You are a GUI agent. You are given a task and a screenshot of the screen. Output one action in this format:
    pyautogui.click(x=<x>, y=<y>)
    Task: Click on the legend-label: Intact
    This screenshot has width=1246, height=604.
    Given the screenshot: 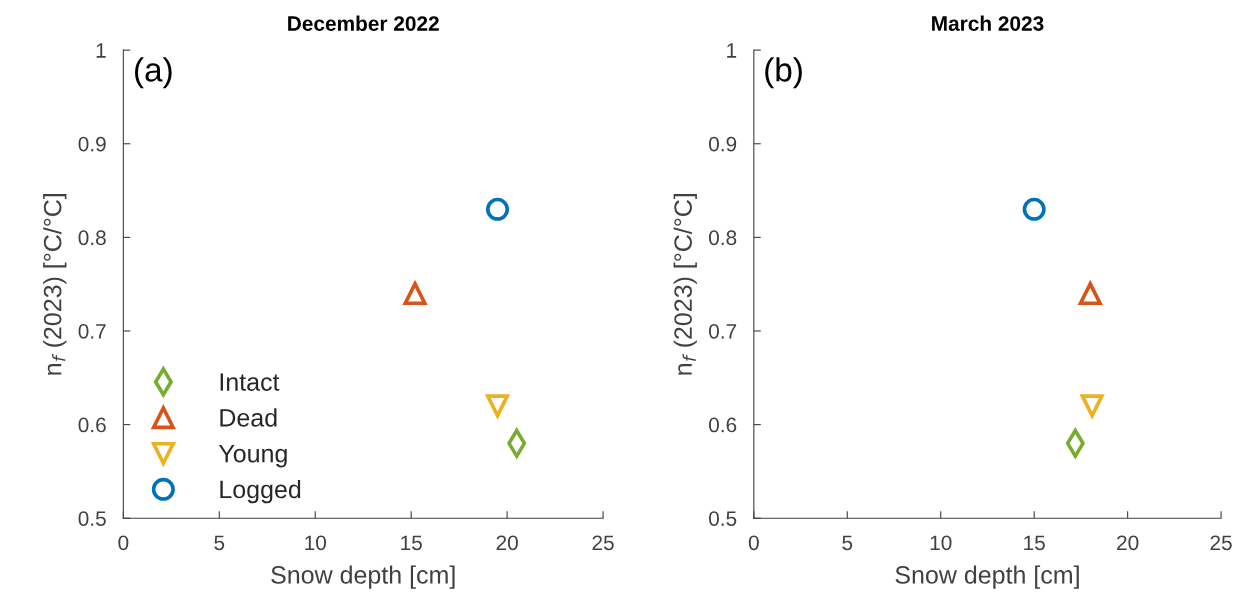 What is the action you would take?
    pyautogui.click(x=250, y=382)
    